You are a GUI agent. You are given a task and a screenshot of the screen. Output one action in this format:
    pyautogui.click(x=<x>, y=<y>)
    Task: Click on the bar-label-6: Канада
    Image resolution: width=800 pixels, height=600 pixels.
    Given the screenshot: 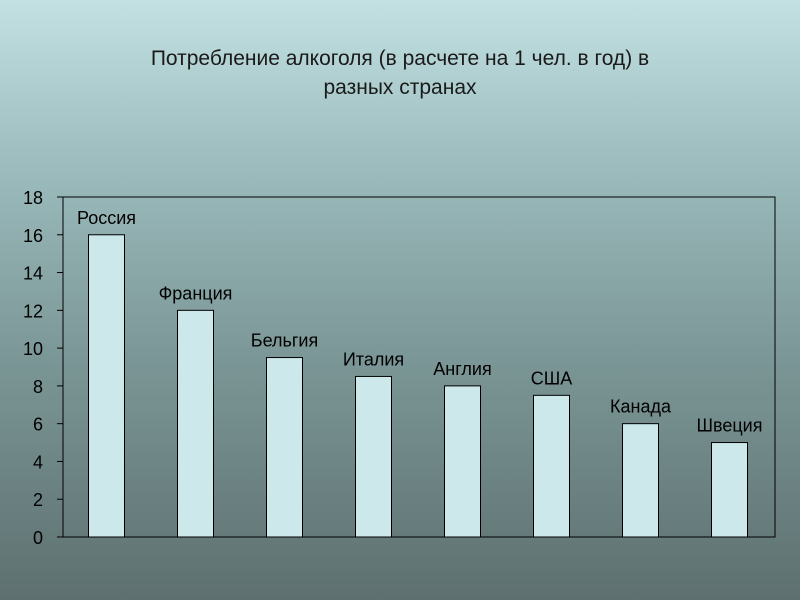 What is the action you would take?
    pyautogui.click(x=641, y=407)
    